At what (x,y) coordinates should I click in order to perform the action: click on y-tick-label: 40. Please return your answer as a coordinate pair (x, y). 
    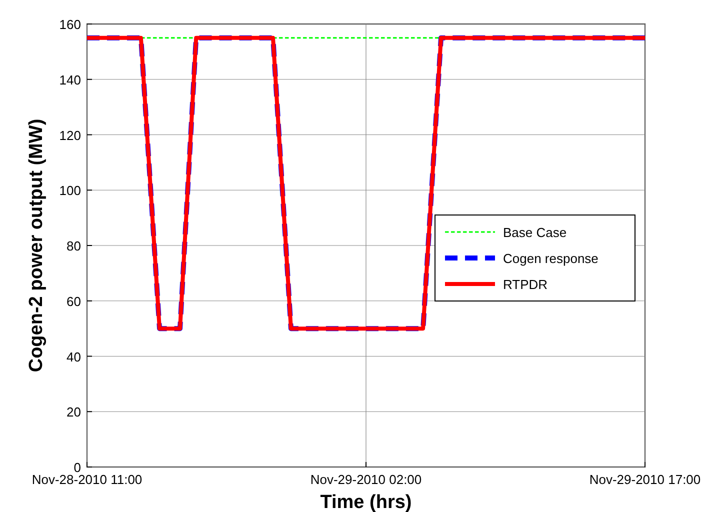
    Looking at the image, I should click on (73, 356).